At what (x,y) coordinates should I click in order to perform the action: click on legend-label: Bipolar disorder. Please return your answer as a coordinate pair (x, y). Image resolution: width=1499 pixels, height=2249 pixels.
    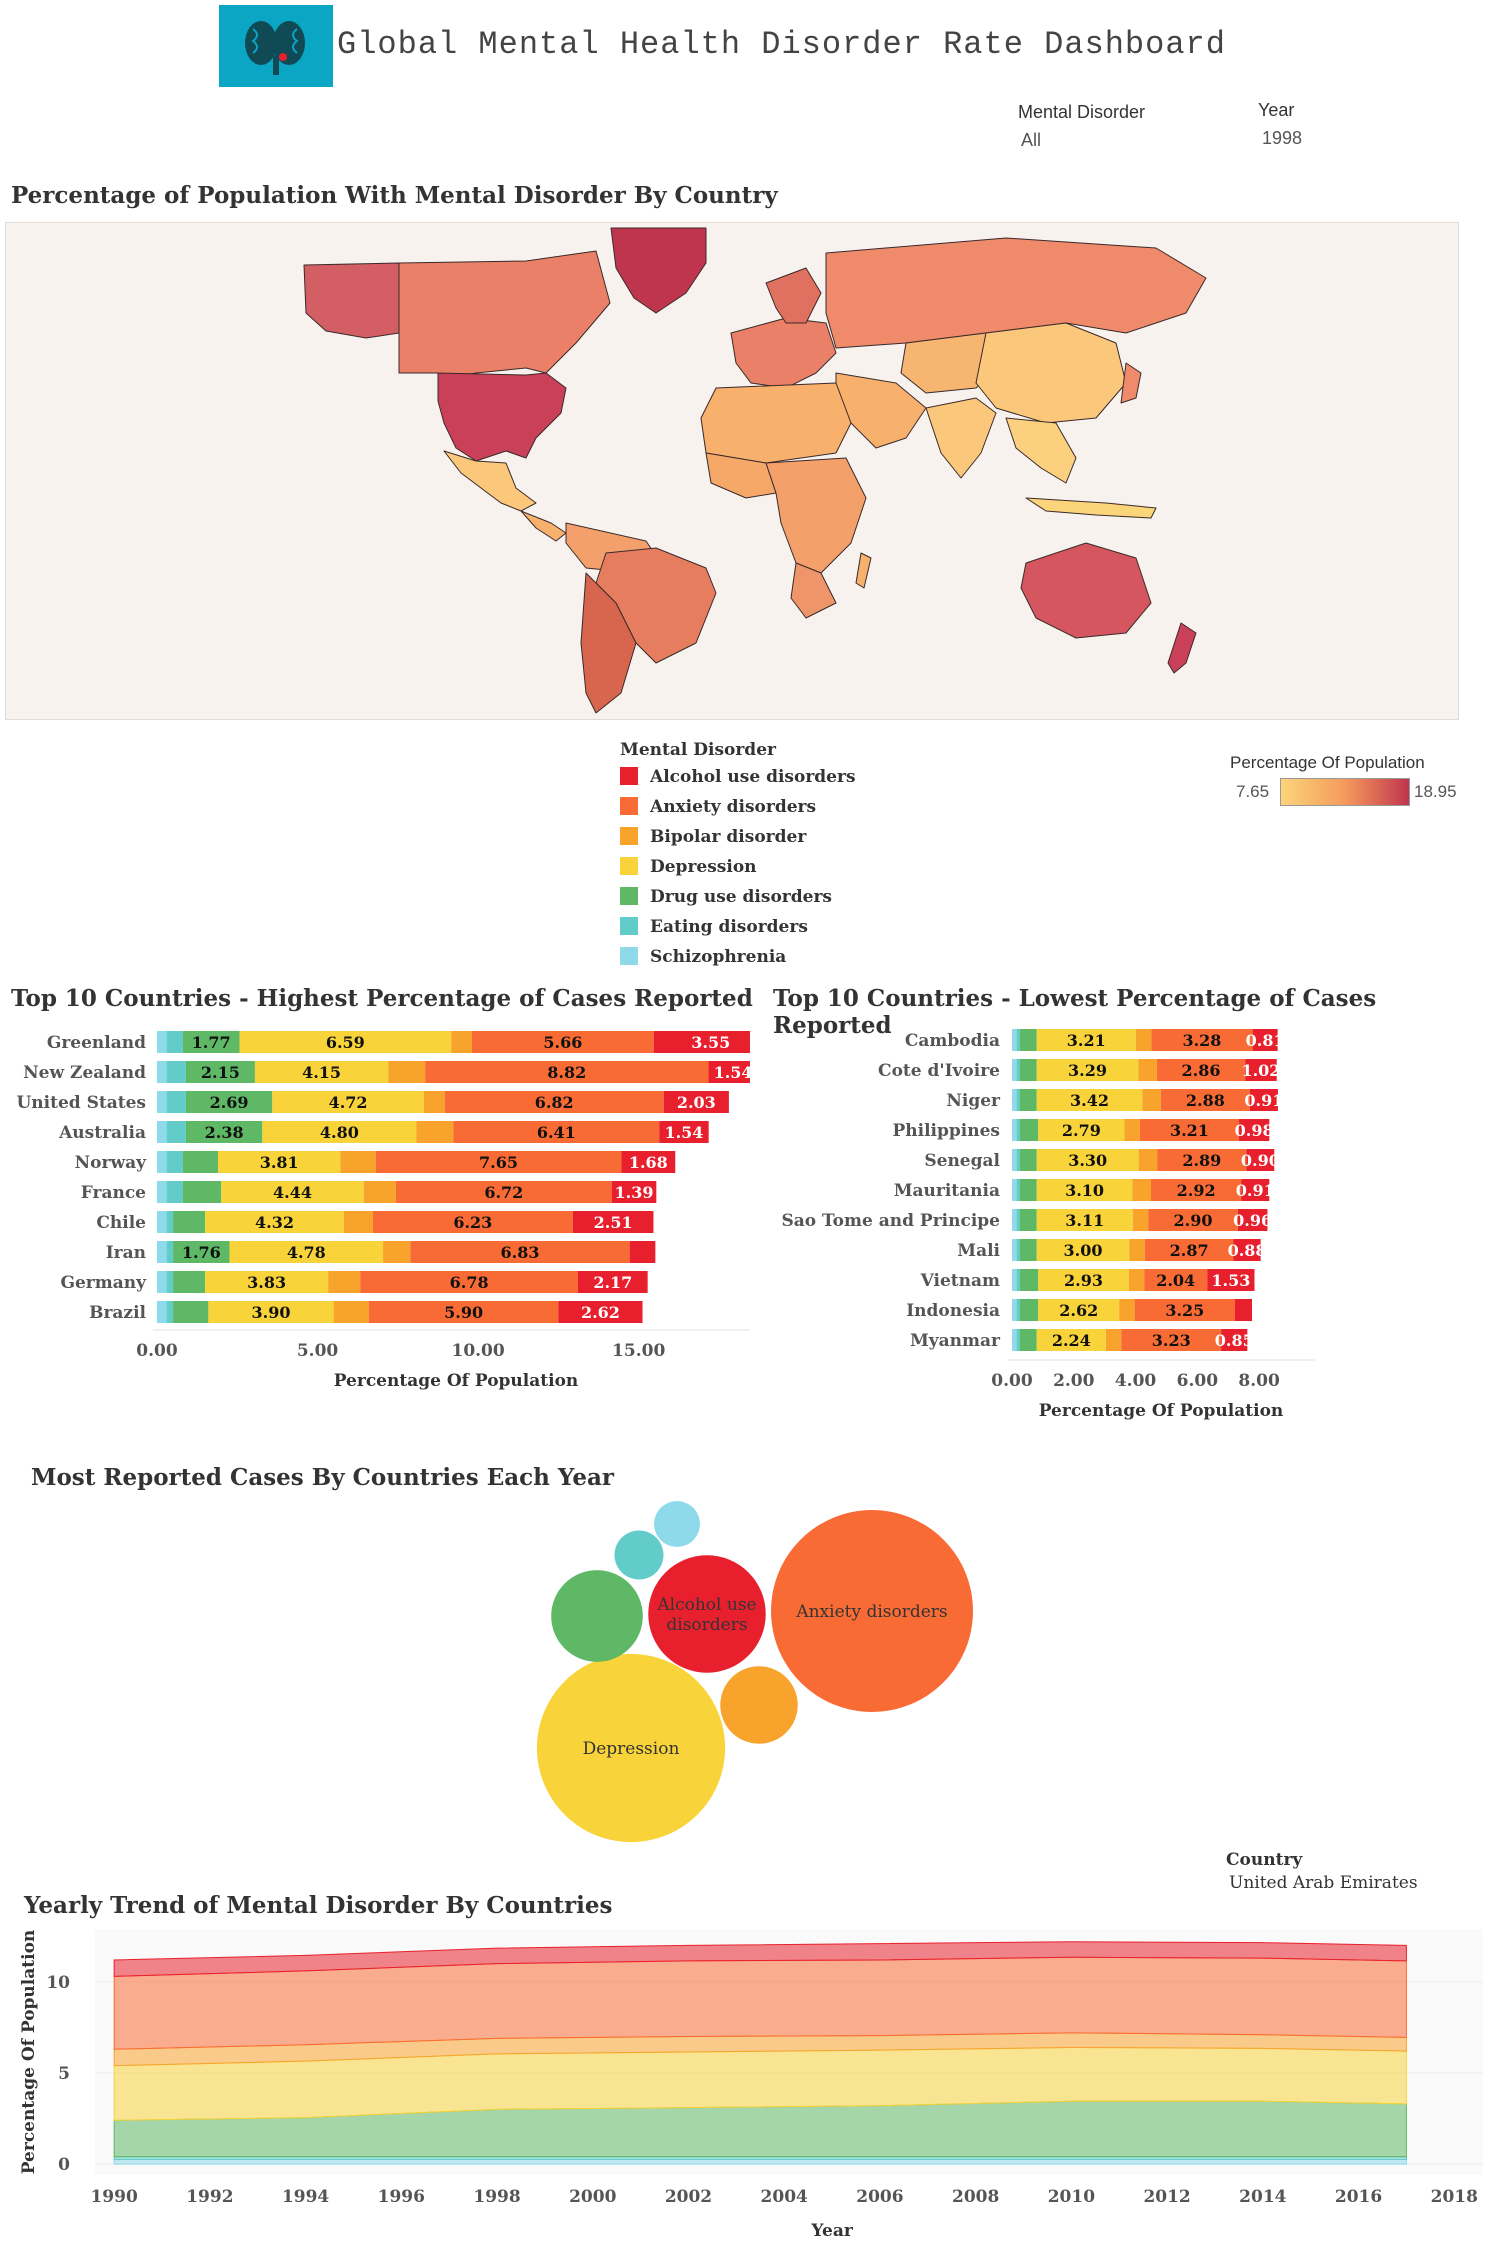
    Looking at the image, I should click on (728, 837).